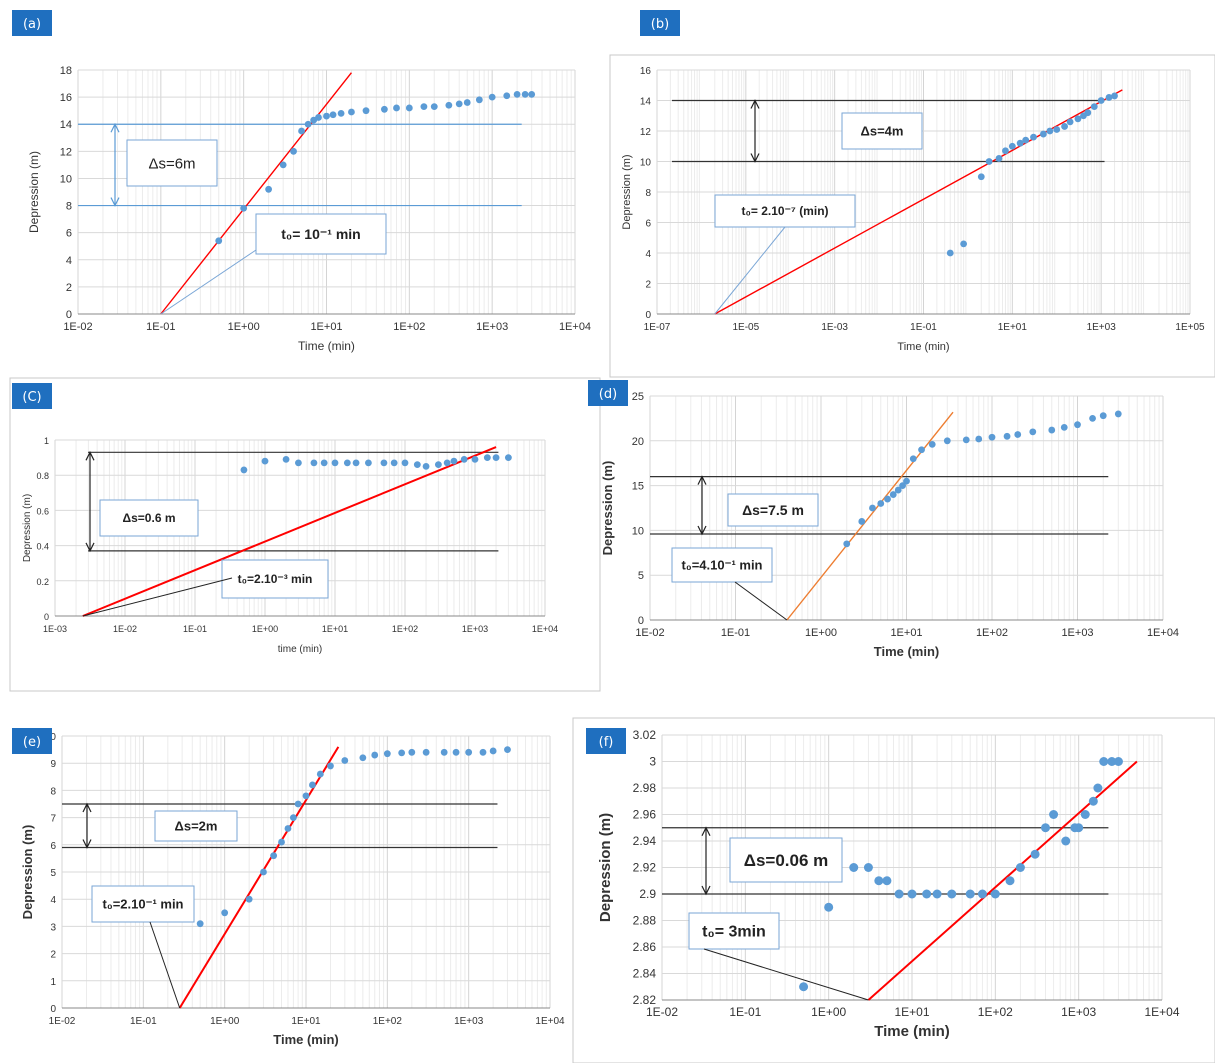 This screenshot has width=1215, height=1063. Describe the element at coordinates (646, 163) in the screenshot. I see `y-tick-label: 10` at that location.